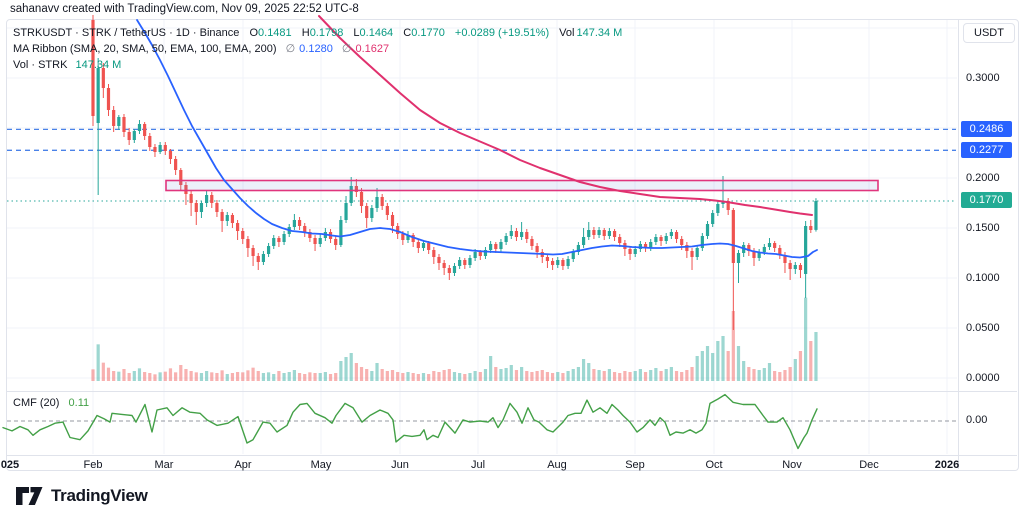 The image size is (1024, 521). What do you see at coordinates (502, 33) in the screenshot?
I see `change-value: +0.0289 (+19.51%)` at bounding box center [502, 33].